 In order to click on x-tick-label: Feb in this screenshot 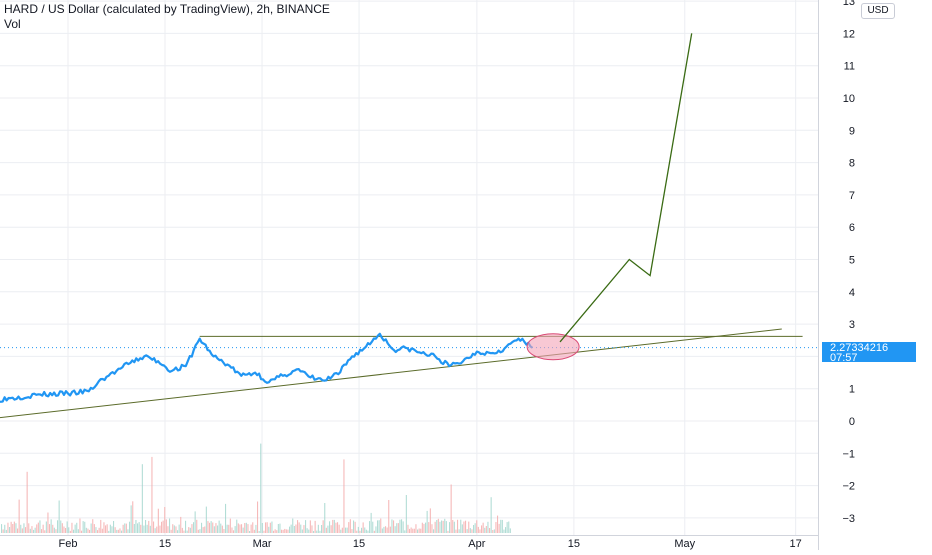, I will do `click(68, 544)`.